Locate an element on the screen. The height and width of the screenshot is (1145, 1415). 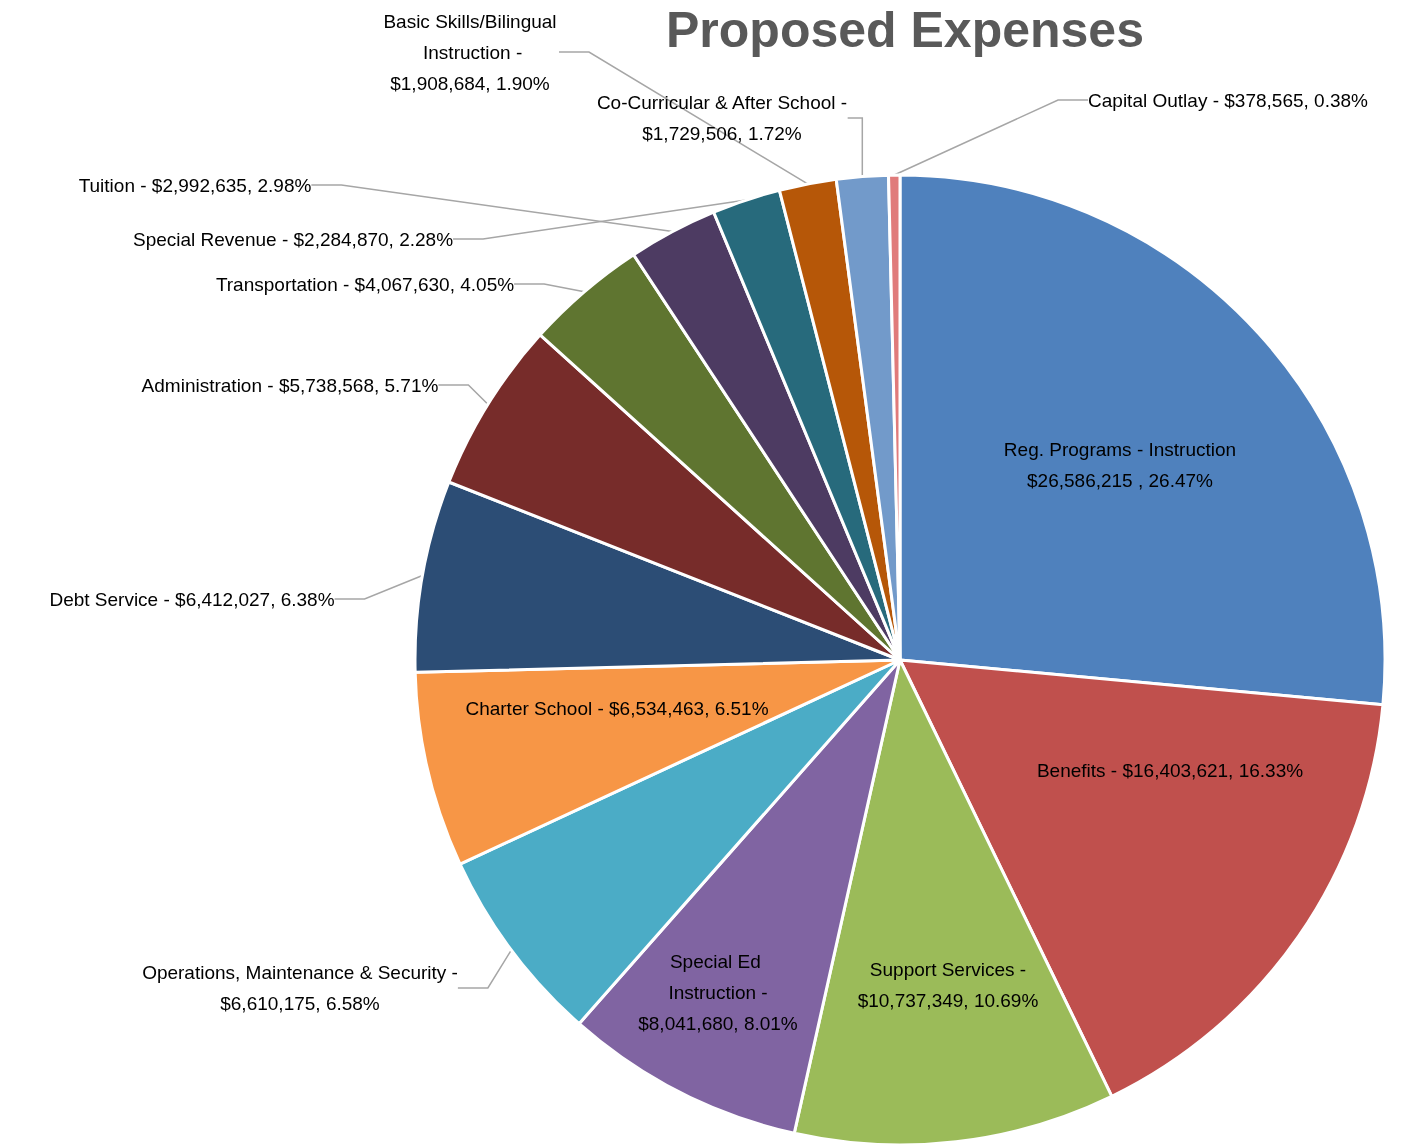
slice-label: Debt Service - $6,412,027, 6.38% is located at coordinates (192, 599).